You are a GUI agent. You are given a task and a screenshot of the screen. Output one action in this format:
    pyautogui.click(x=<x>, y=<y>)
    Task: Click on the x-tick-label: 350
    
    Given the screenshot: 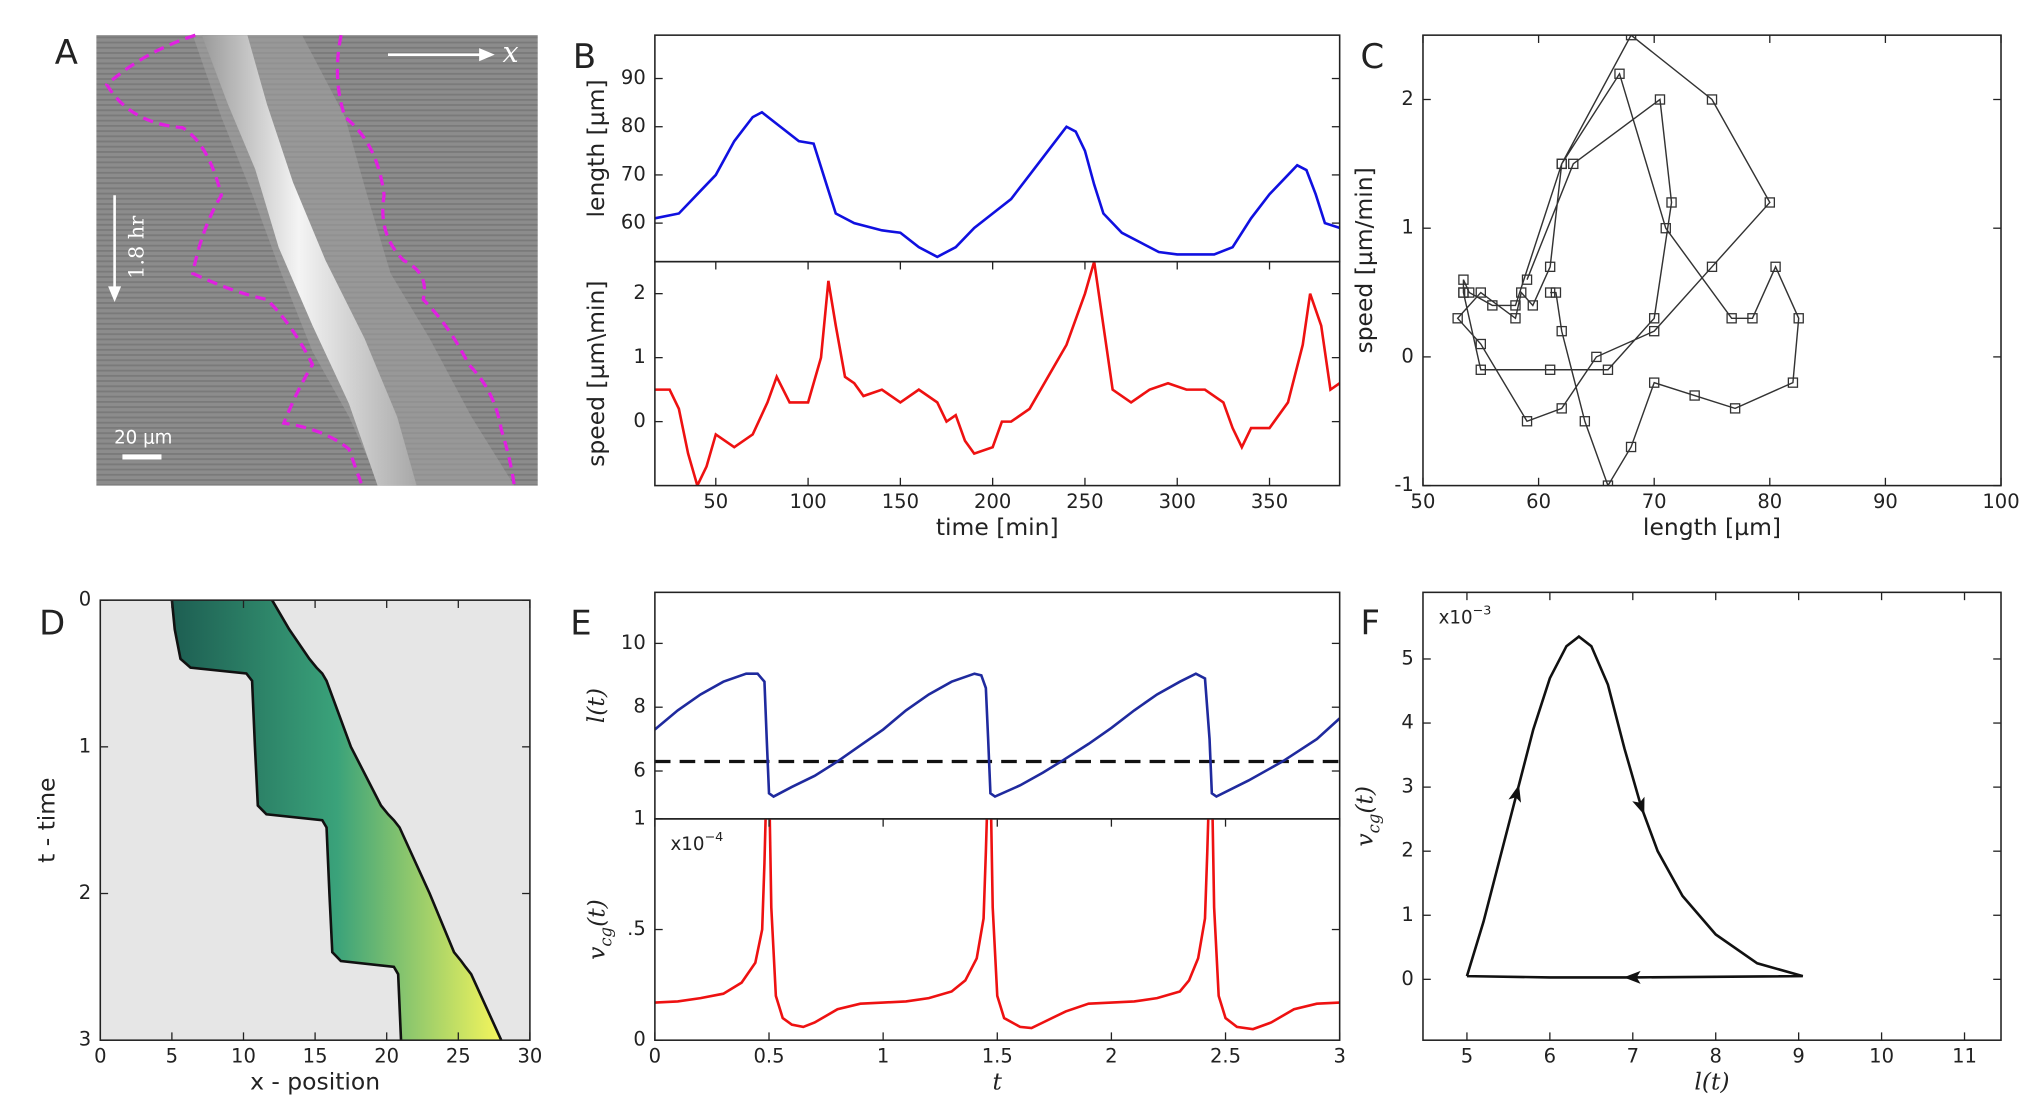 What is the action you would take?
    pyautogui.click(x=1269, y=501)
    